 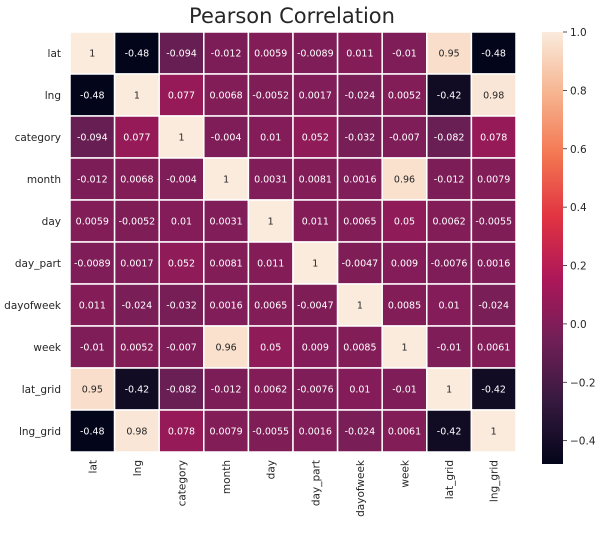 I want to click on cell-value-label: 0.98, so click(x=136, y=432).